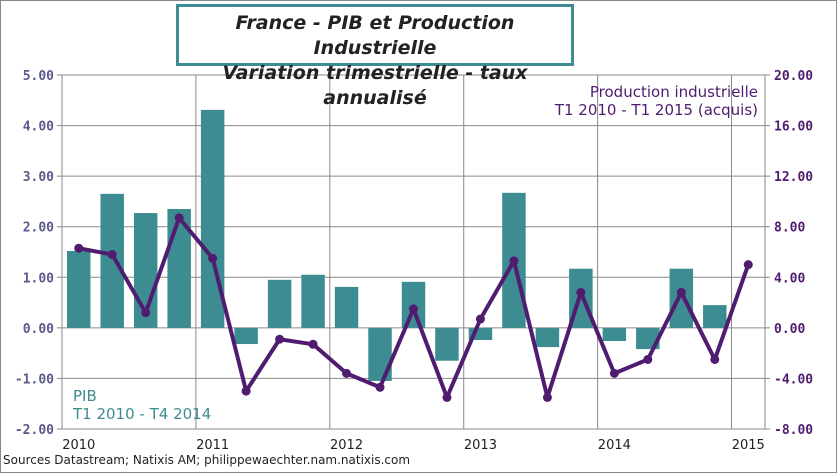 This screenshot has height=473, width=837. Describe the element at coordinates (85, 396) in the screenshot. I see `pib-label: PIB` at that location.